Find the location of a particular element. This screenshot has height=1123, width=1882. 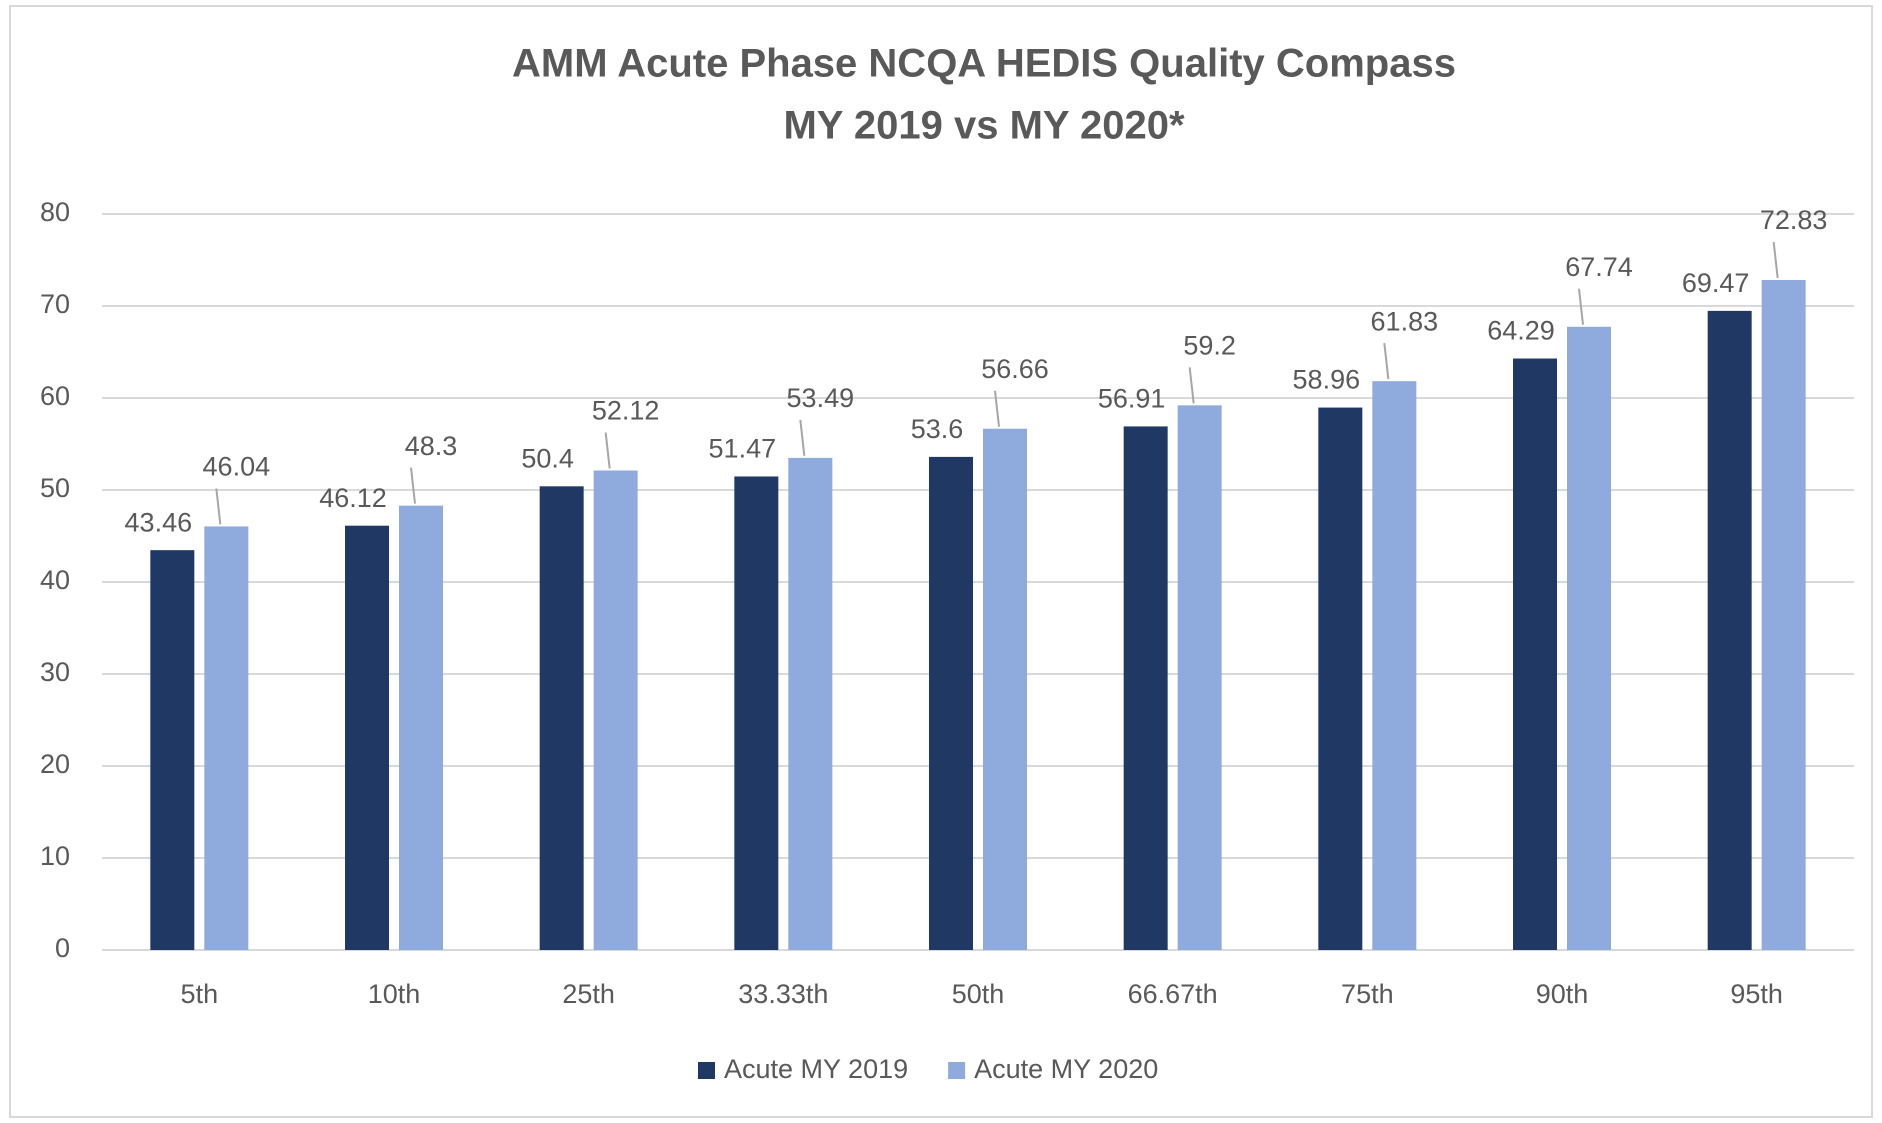

data-label: 43.46 is located at coordinates (159, 522).